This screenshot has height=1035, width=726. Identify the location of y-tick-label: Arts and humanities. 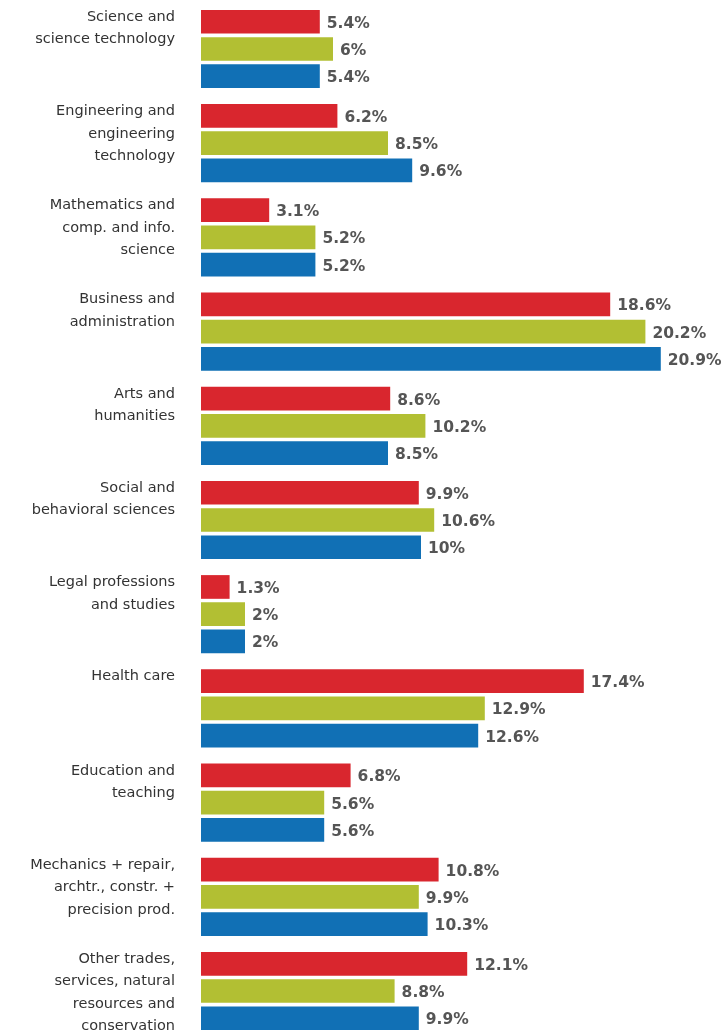
(134, 404).